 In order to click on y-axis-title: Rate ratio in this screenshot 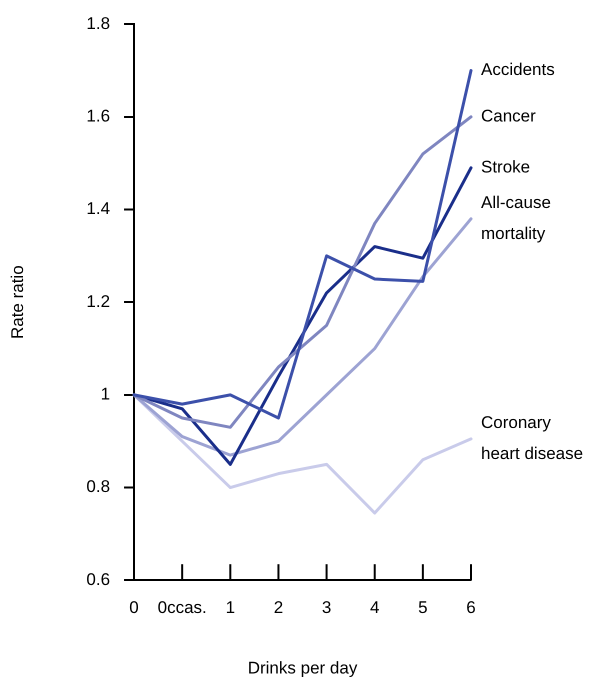, I will do `click(17, 302)`.